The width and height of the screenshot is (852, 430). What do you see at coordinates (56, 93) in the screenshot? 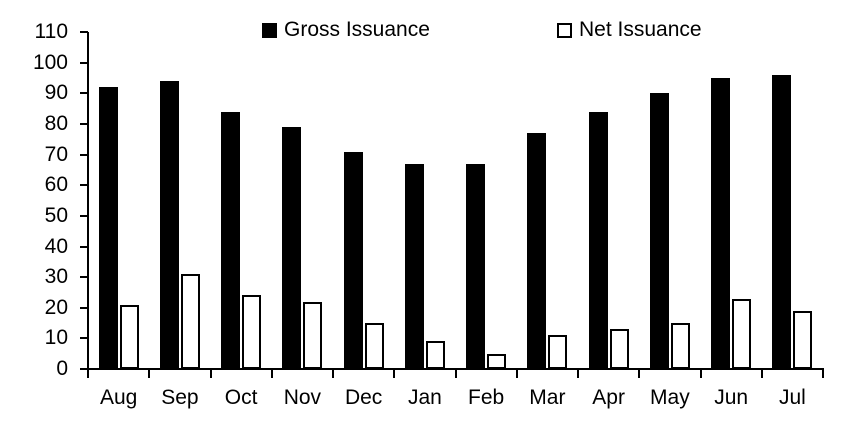
I see `y-axis-label: 90` at bounding box center [56, 93].